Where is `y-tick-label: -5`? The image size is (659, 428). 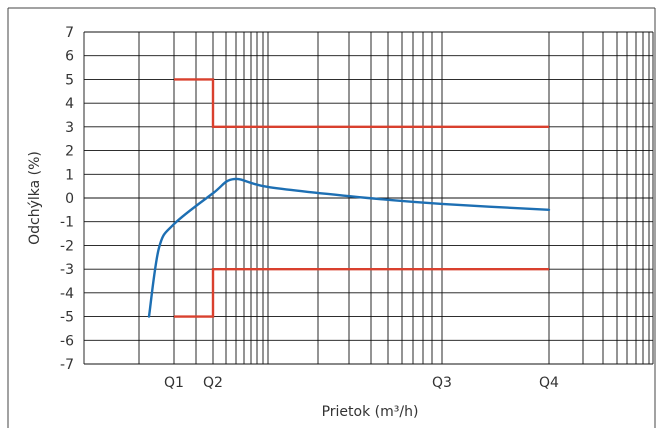
y-tick-label: -5 is located at coordinates (67, 318).